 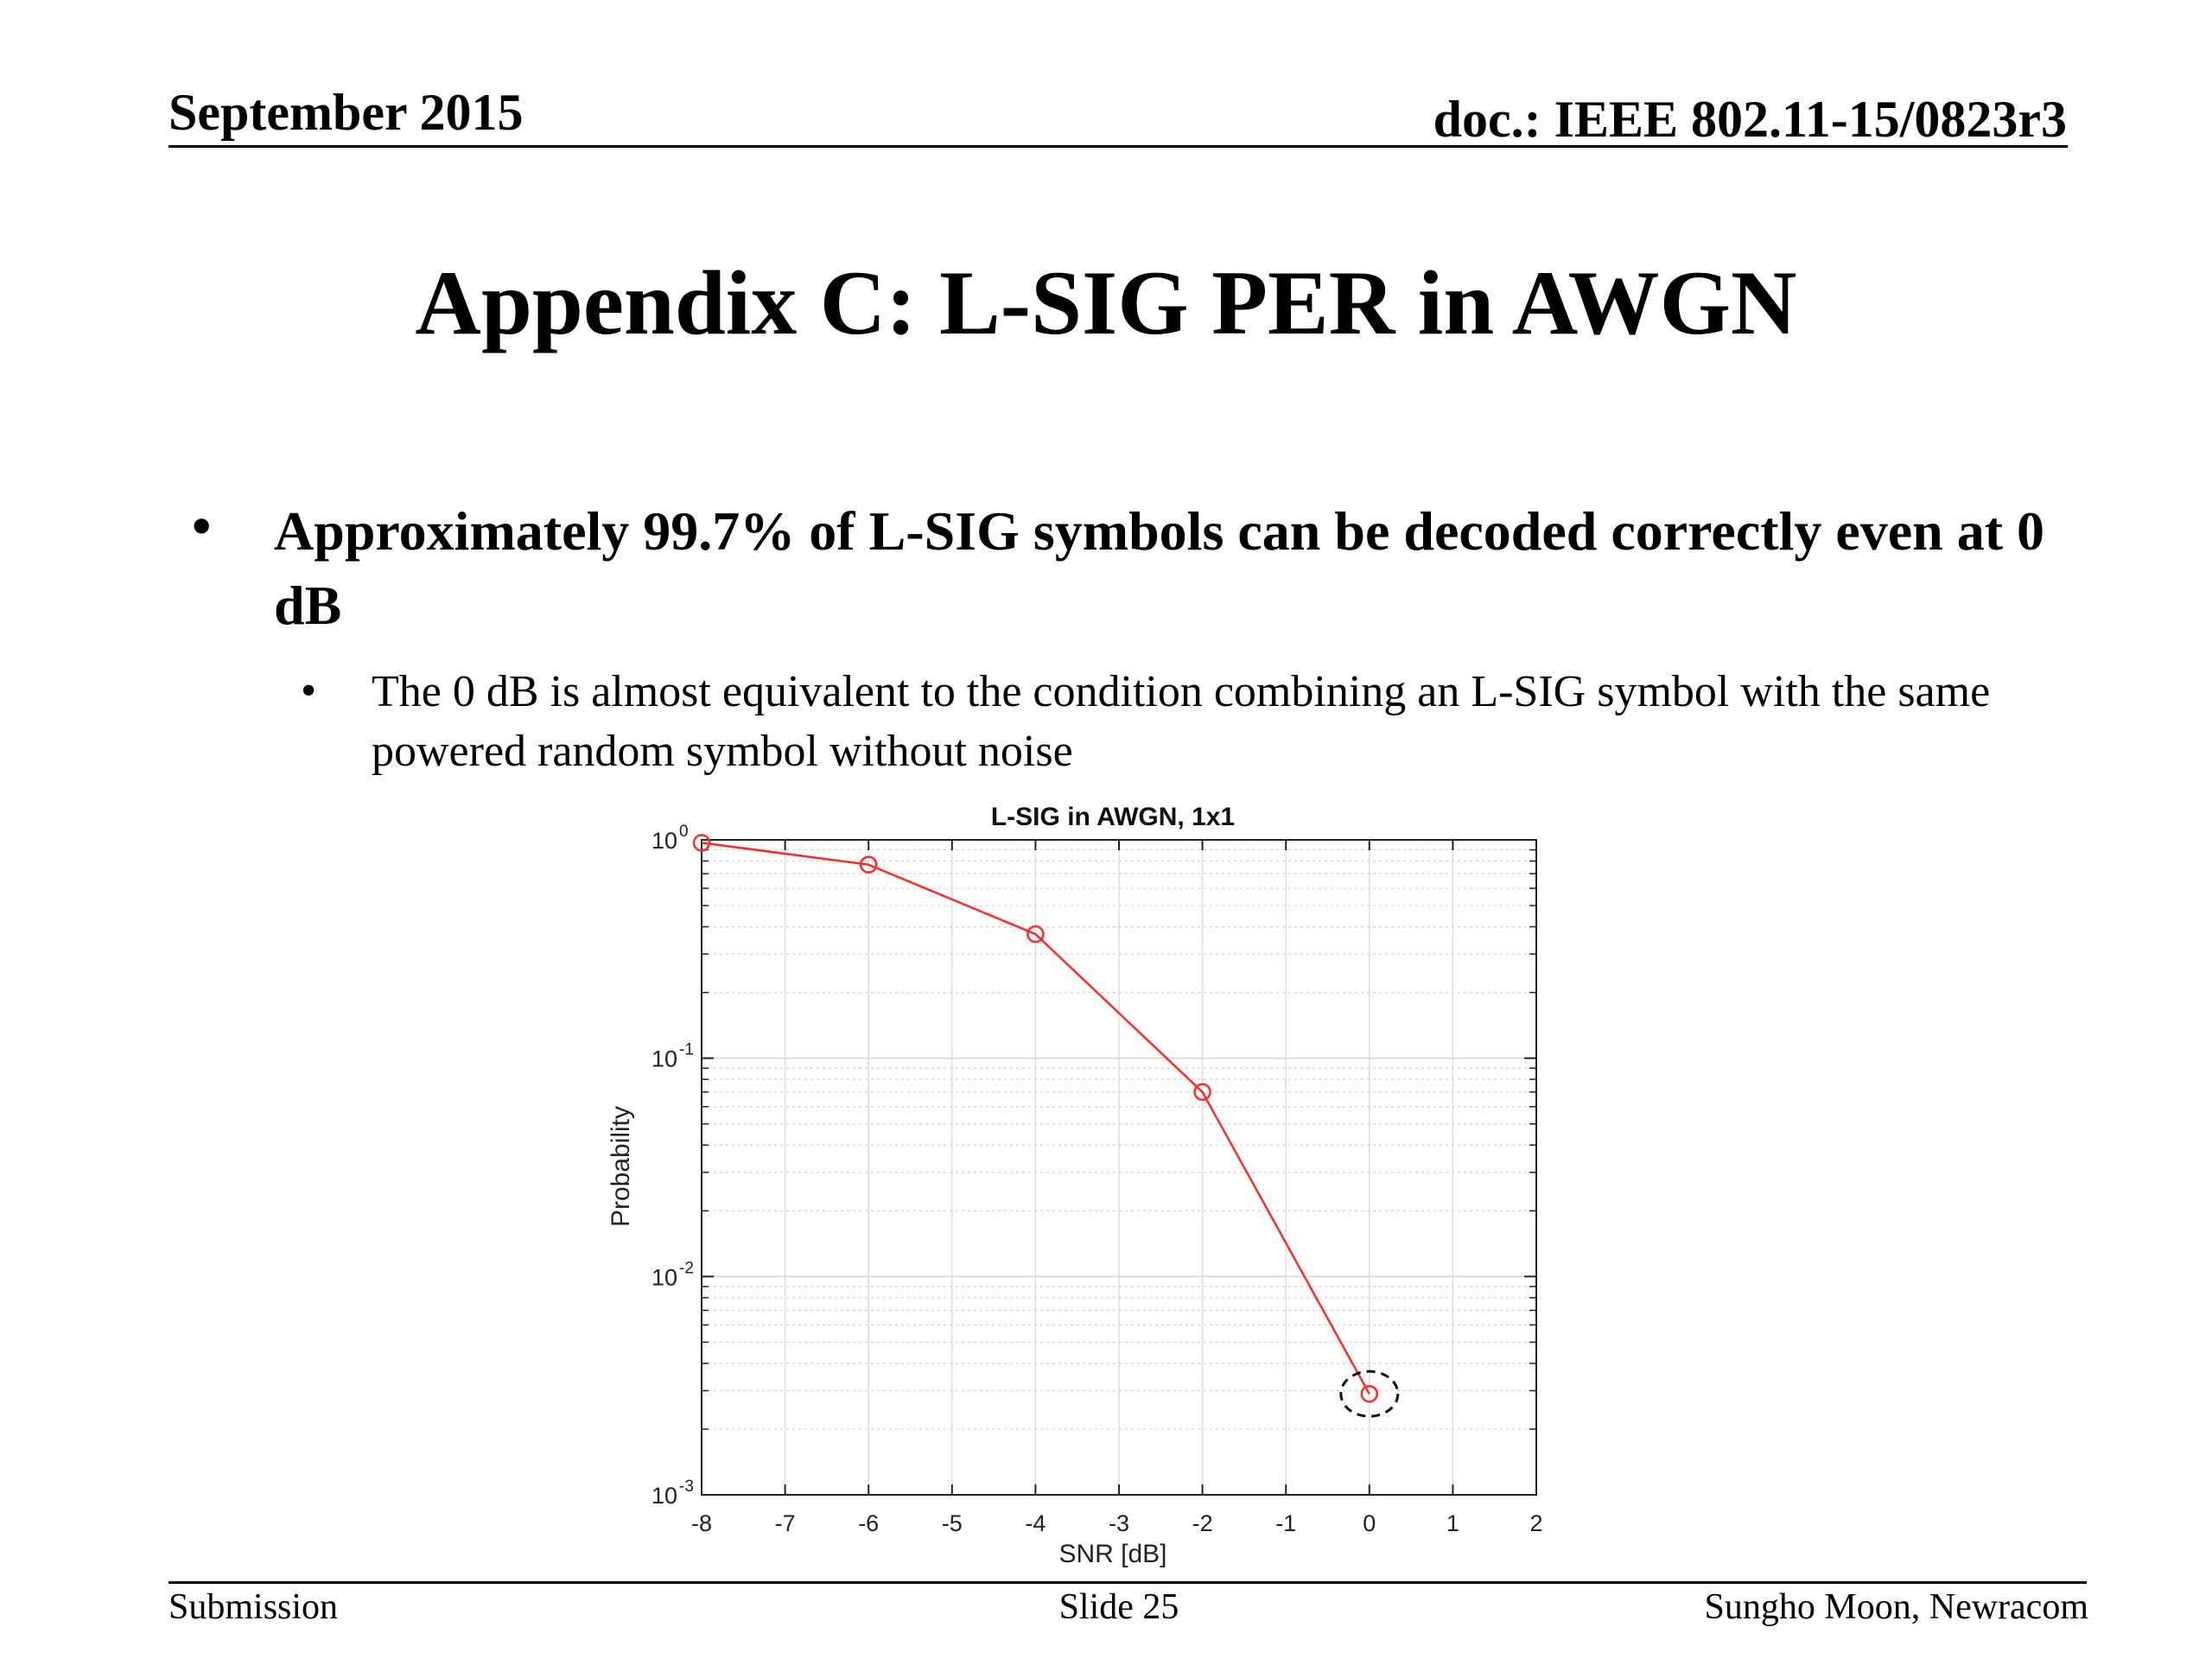 I want to click on x-tick-labels: -8 -7 -6 -5 -4 -3 -2 -1 0 1 2, so click(x=1117, y=1523).